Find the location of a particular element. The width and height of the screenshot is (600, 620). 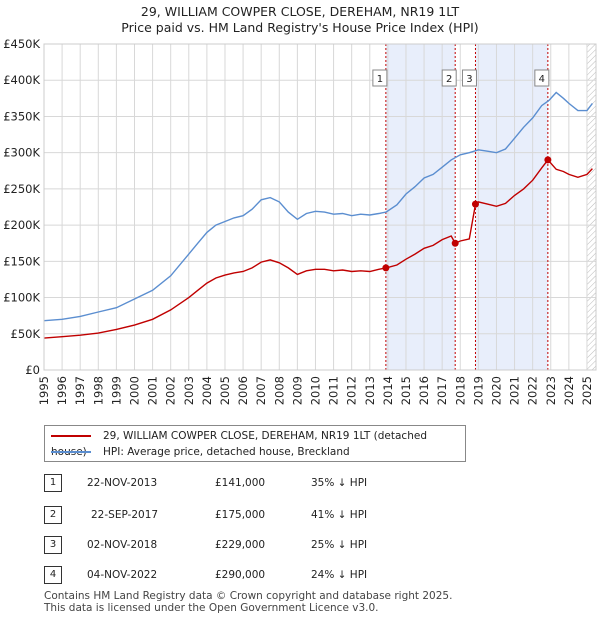

x-tick-label: 2008 is located at coordinates (279, 390).